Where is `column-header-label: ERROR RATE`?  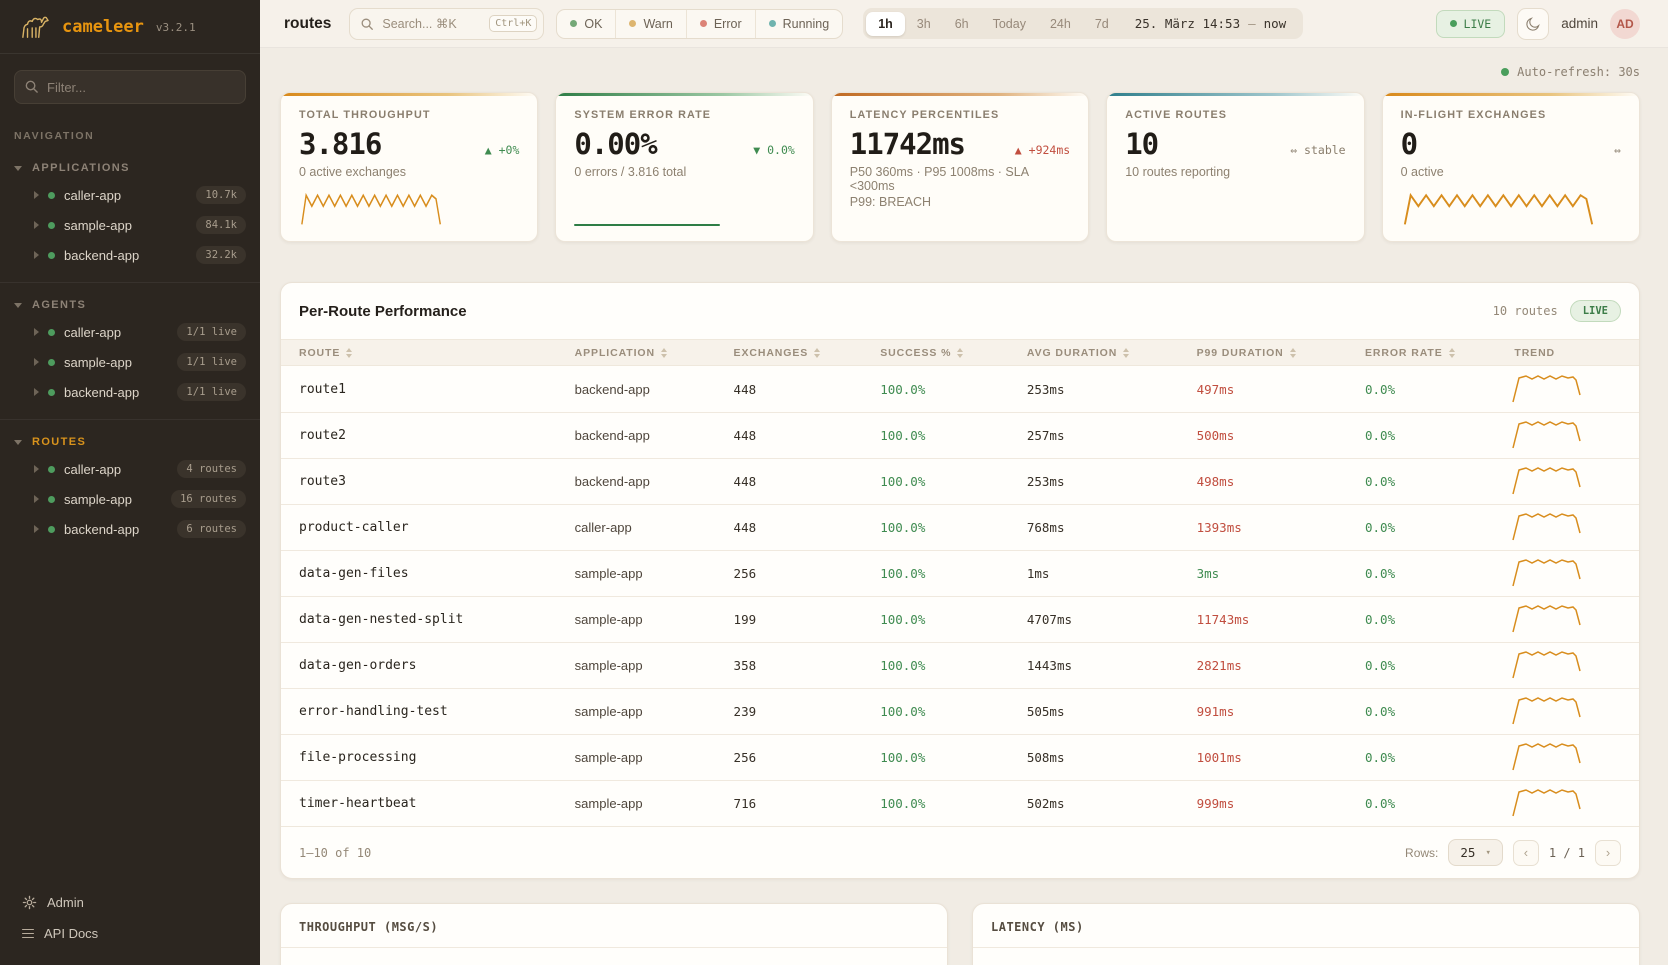 column-header-label: ERROR RATE is located at coordinates (1404, 352).